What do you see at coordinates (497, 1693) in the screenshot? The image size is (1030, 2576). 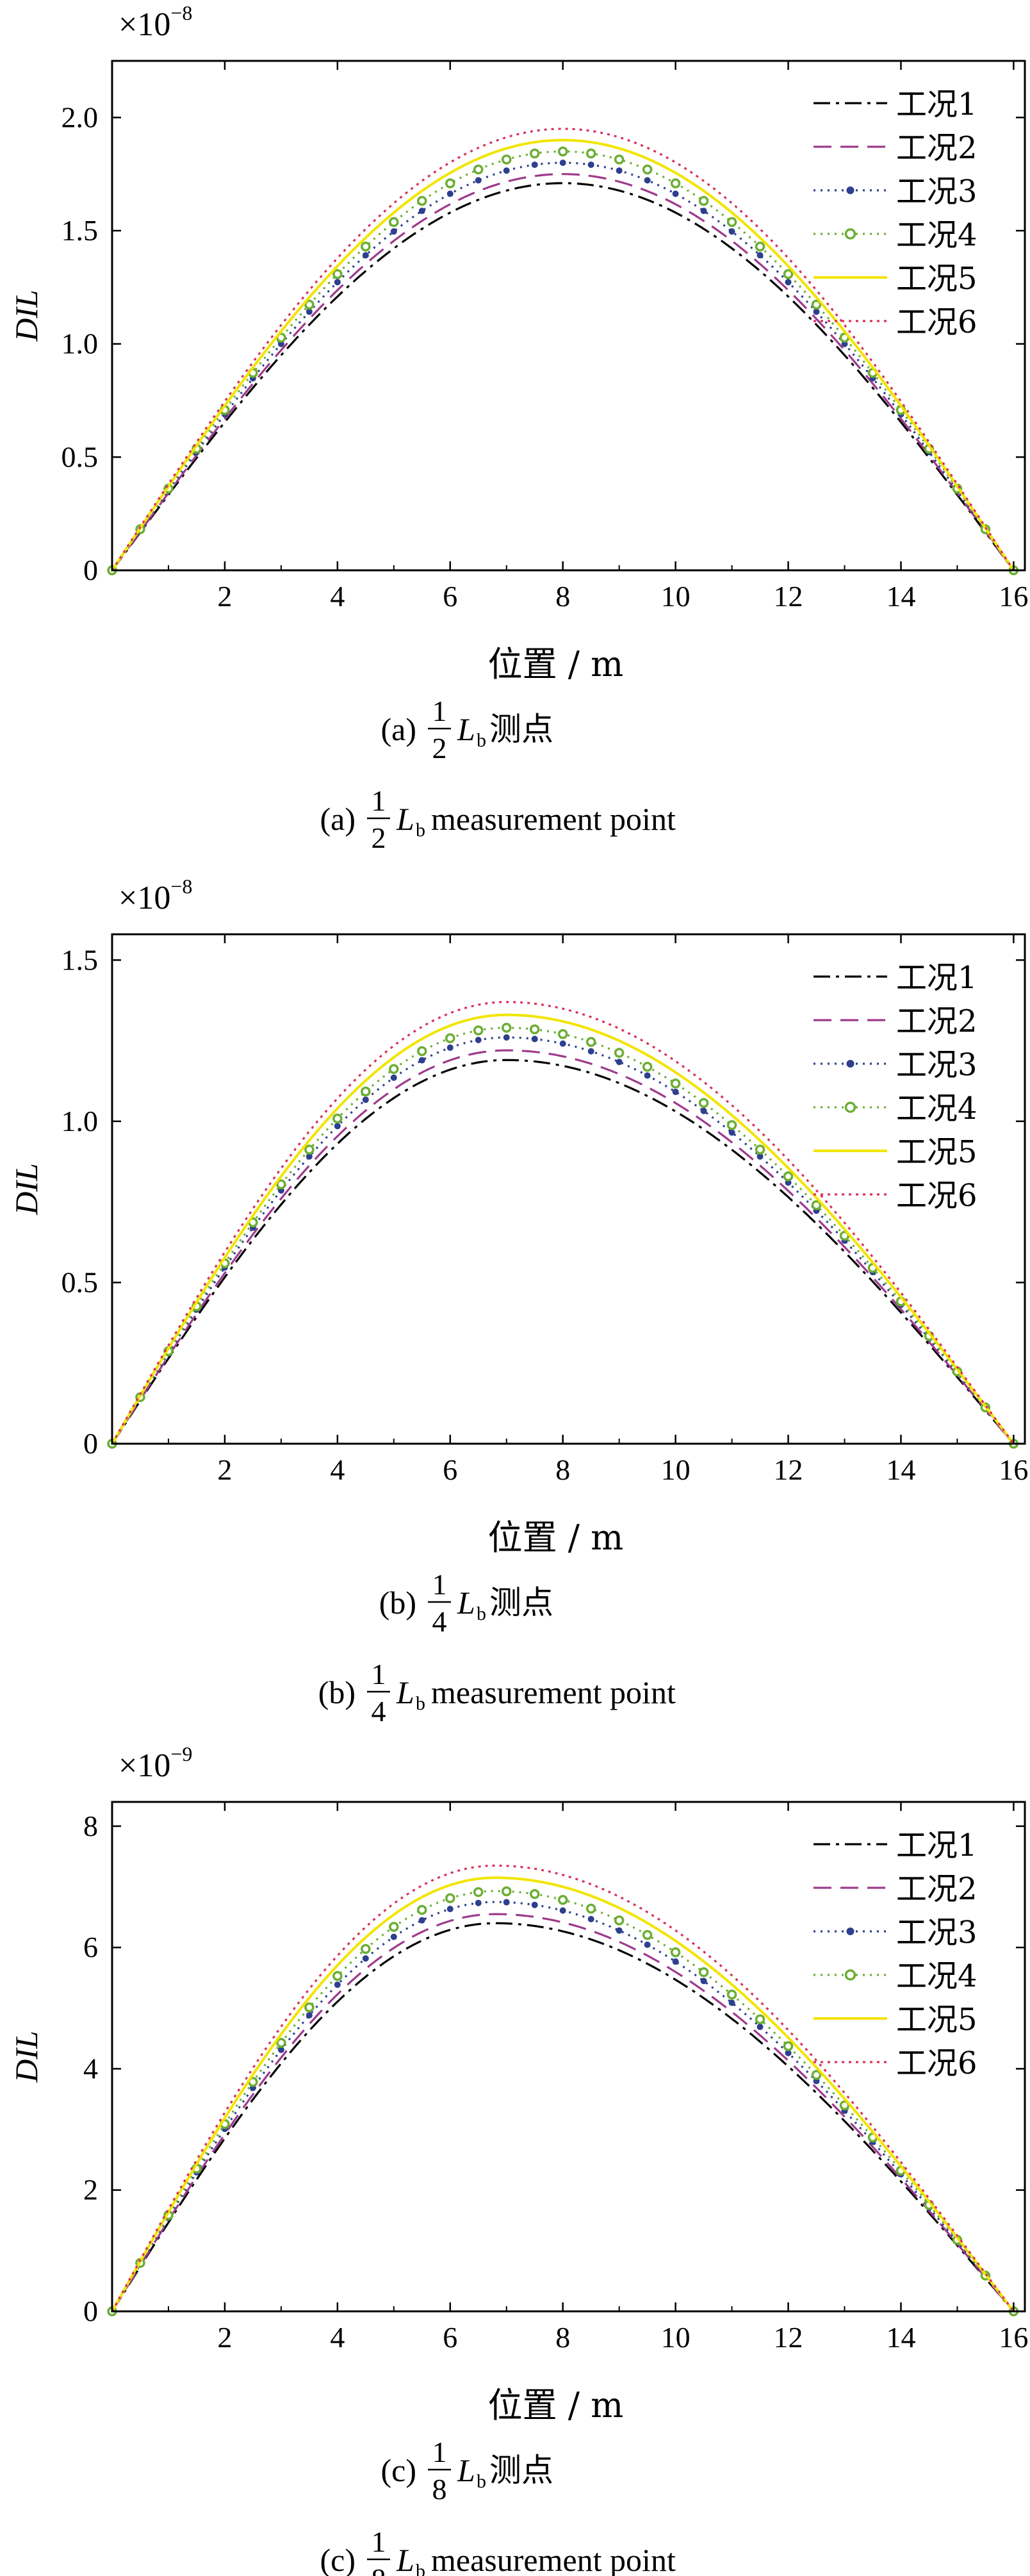 I see `caption-en: (b) 1 4L b measurement point` at bounding box center [497, 1693].